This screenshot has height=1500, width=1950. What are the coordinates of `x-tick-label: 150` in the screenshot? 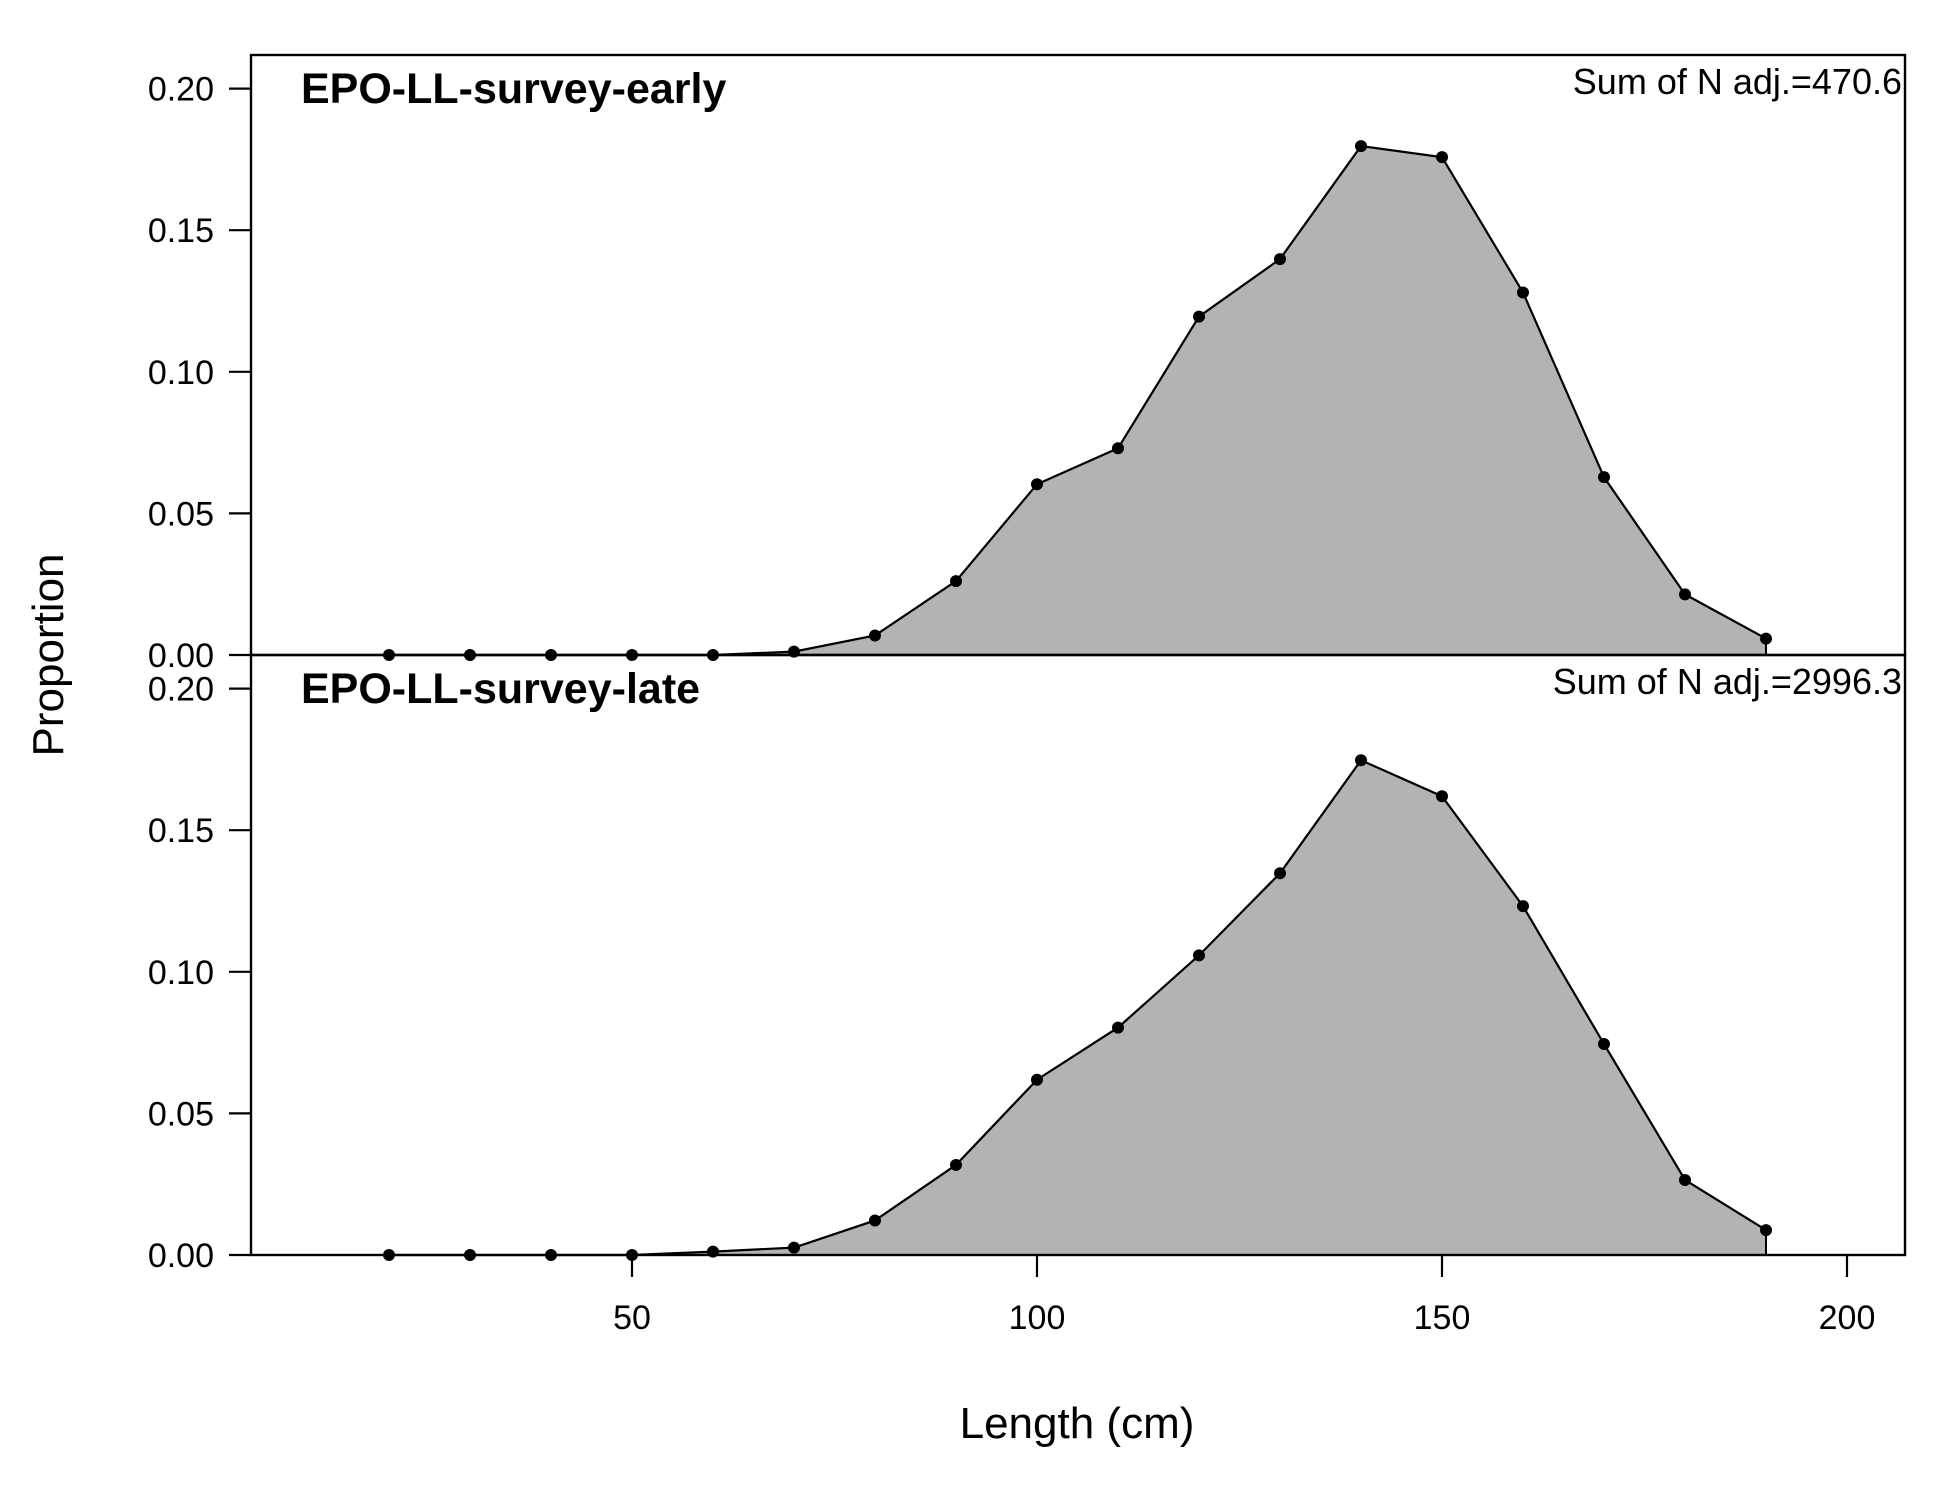 It's located at (1442, 1318).